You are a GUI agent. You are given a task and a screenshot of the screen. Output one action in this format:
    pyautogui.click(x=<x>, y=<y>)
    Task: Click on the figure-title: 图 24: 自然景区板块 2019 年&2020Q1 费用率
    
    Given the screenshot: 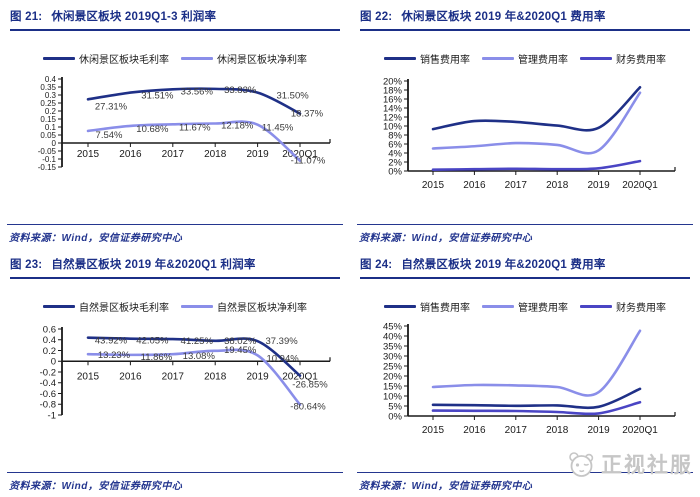 What is the action you would take?
    pyautogui.click(x=525, y=267)
    